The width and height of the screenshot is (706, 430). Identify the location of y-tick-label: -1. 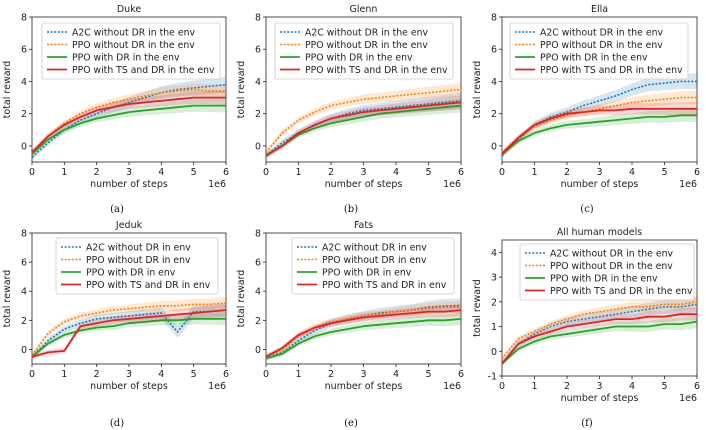
(492, 377).